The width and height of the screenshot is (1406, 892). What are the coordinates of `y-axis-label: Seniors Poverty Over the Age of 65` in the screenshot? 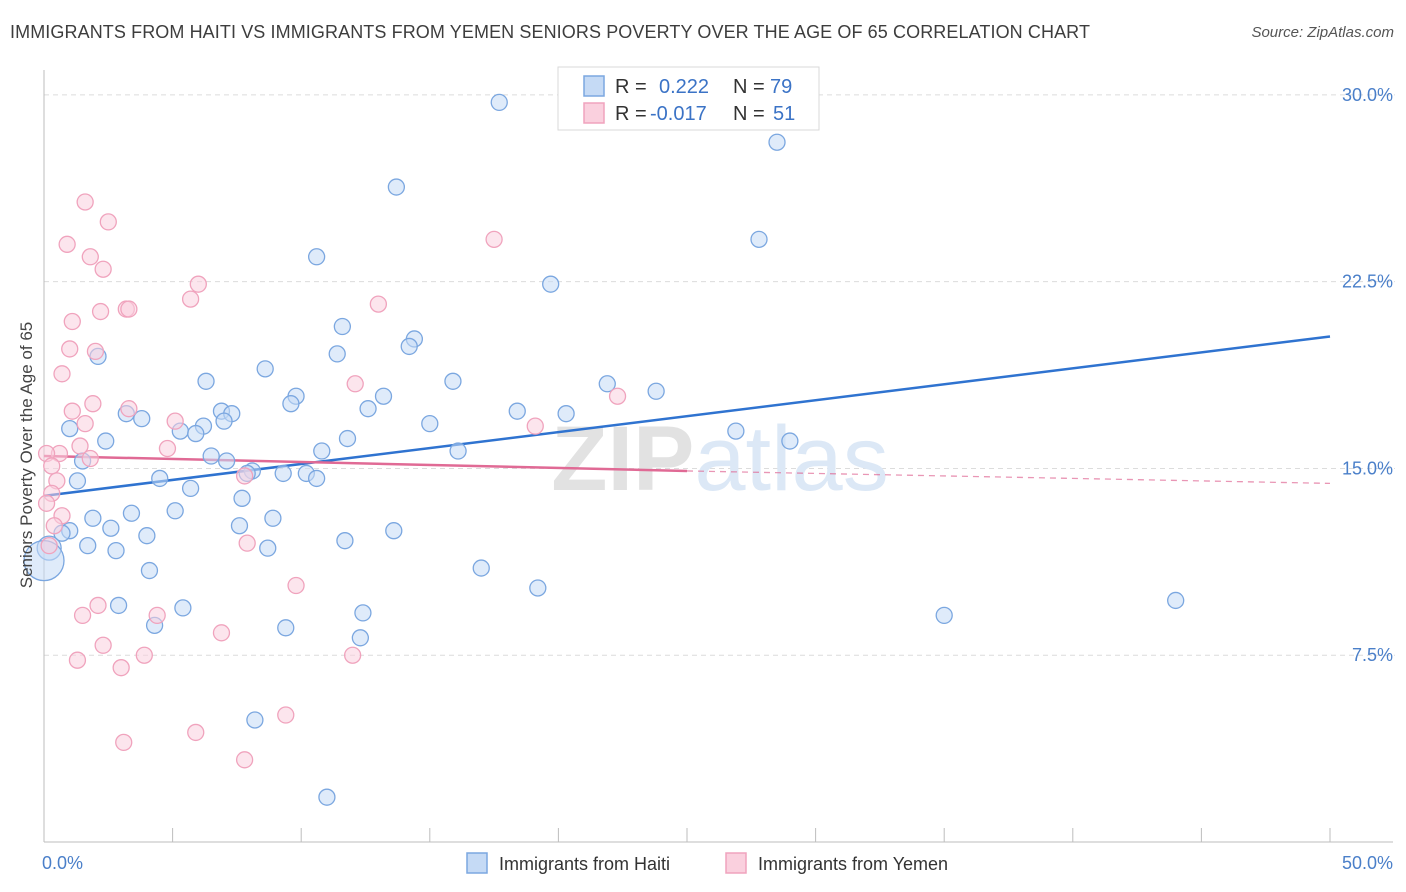 It's located at (26, 455).